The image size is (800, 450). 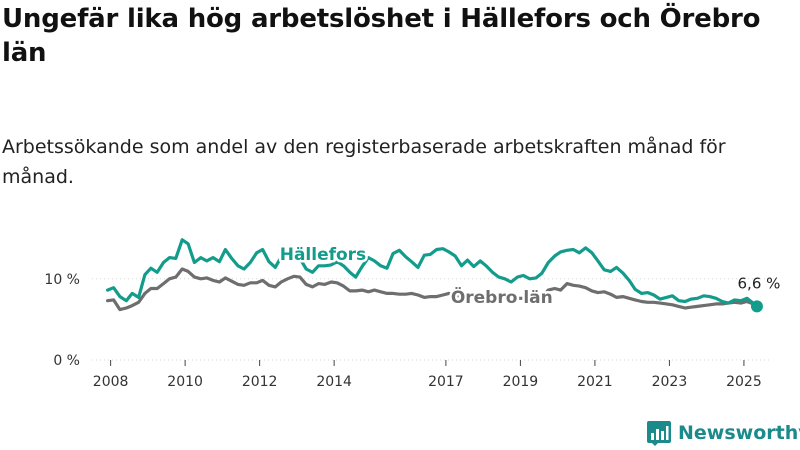 I want to click on x-tick-label: 2019, so click(x=521, y=382).